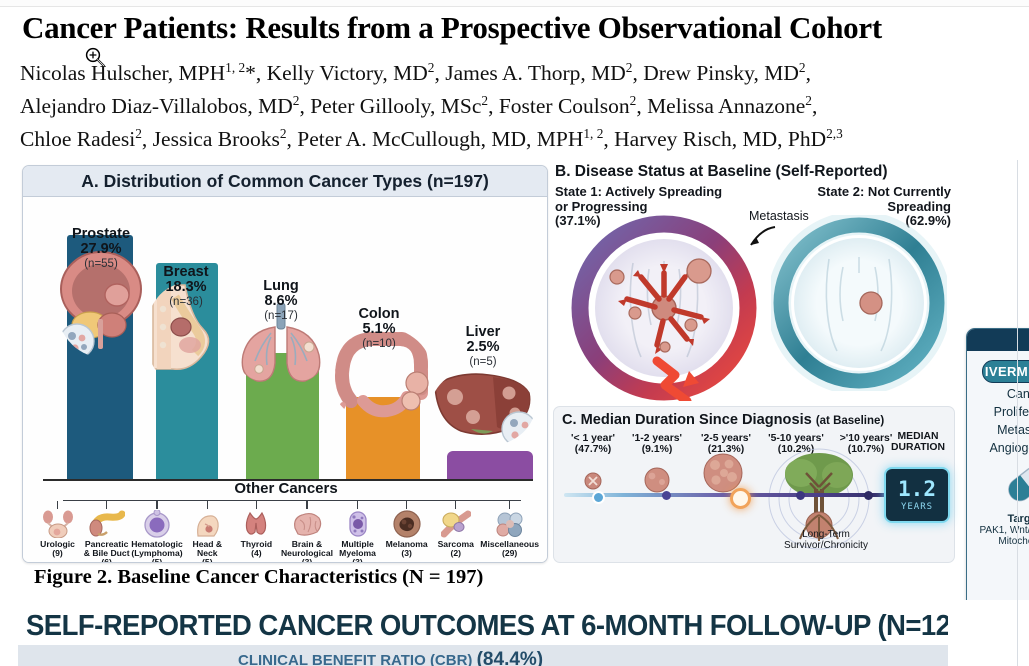  Describe the element at coordinates (1004, 536) in the screenshot. I see `card-target-sub: PAK1, Wnt/β-catenin, Mitochondria` at that location.